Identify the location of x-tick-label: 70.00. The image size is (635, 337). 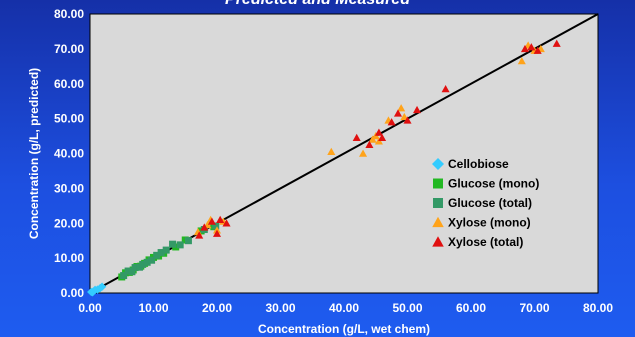
(534, 308).